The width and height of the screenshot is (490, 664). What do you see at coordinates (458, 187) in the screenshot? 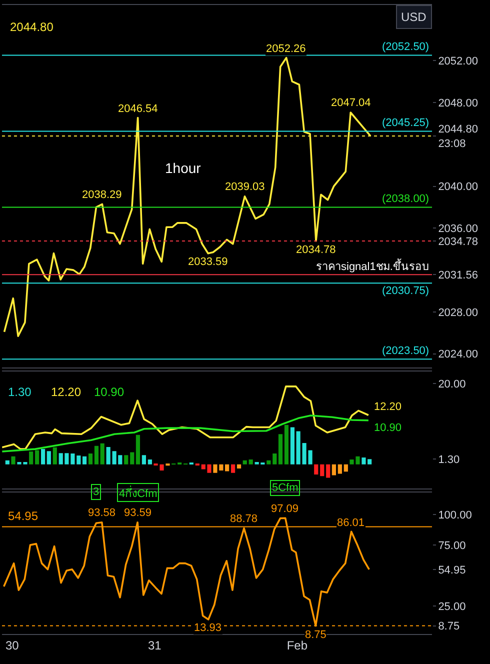
I see `y-tick-label: 2040.00` at bounding box center [458, 187].